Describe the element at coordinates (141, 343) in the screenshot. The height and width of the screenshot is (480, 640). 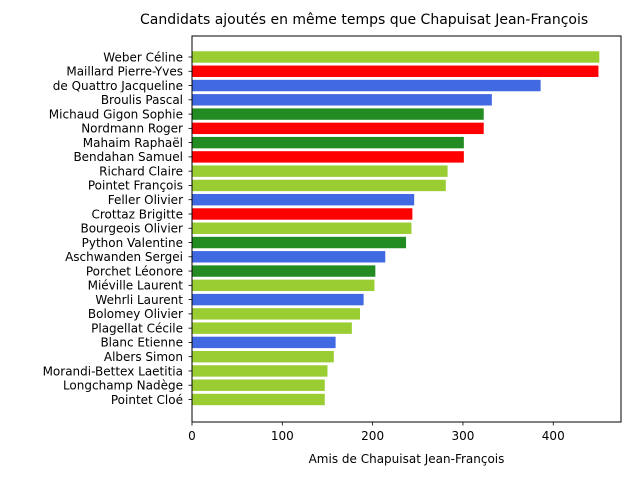
I see `y-tick-label: Blanc Etienne` at that location.